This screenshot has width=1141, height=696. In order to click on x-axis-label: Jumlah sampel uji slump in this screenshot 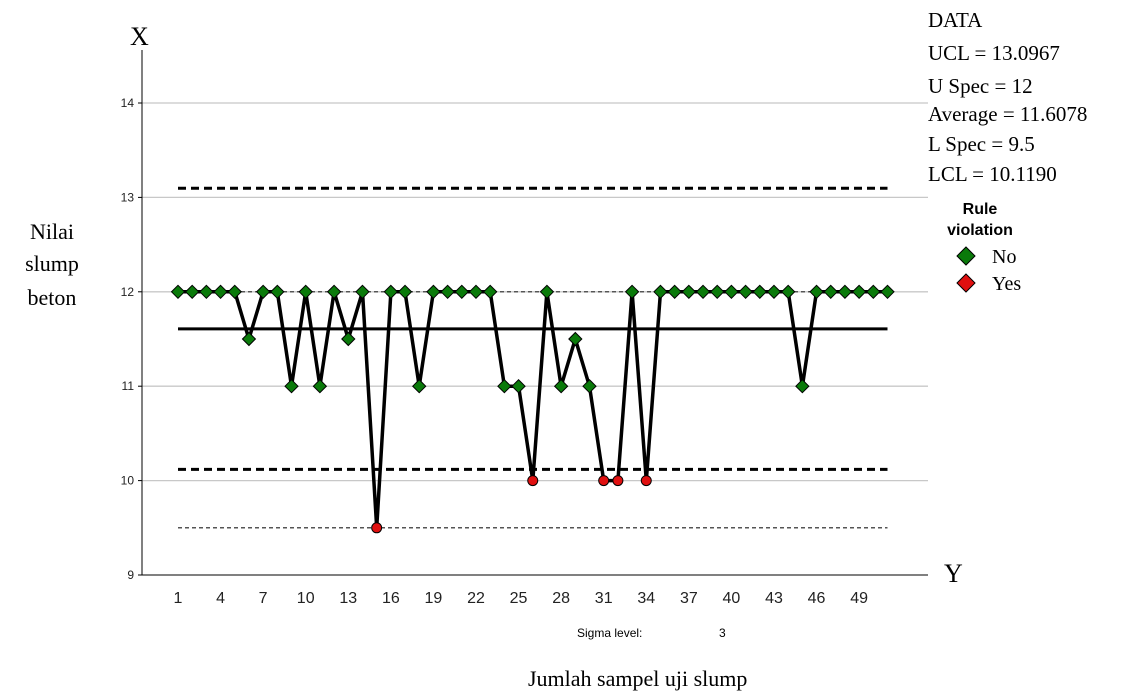, I will do `click(637, 678)`.